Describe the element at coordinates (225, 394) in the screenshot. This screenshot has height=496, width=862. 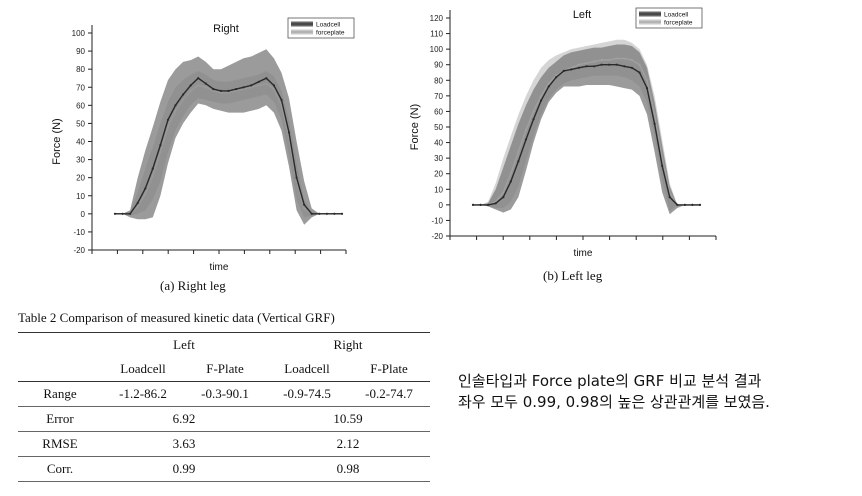
I see `range-left-fplate: -0.3-90.1` at that location.